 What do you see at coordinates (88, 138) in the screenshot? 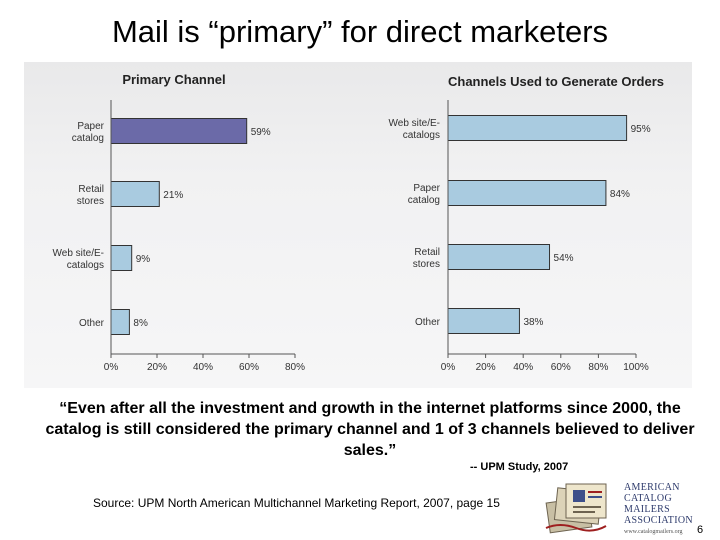
I see `chart-1-category-label: catalog` at bounding box center [88, 138].